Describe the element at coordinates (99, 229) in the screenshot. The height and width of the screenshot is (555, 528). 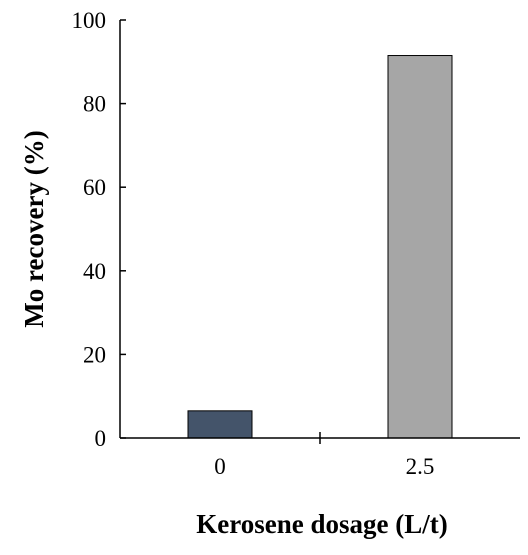
I see `y-axis-ticks: 0 20 40 60 80 100` at that location.